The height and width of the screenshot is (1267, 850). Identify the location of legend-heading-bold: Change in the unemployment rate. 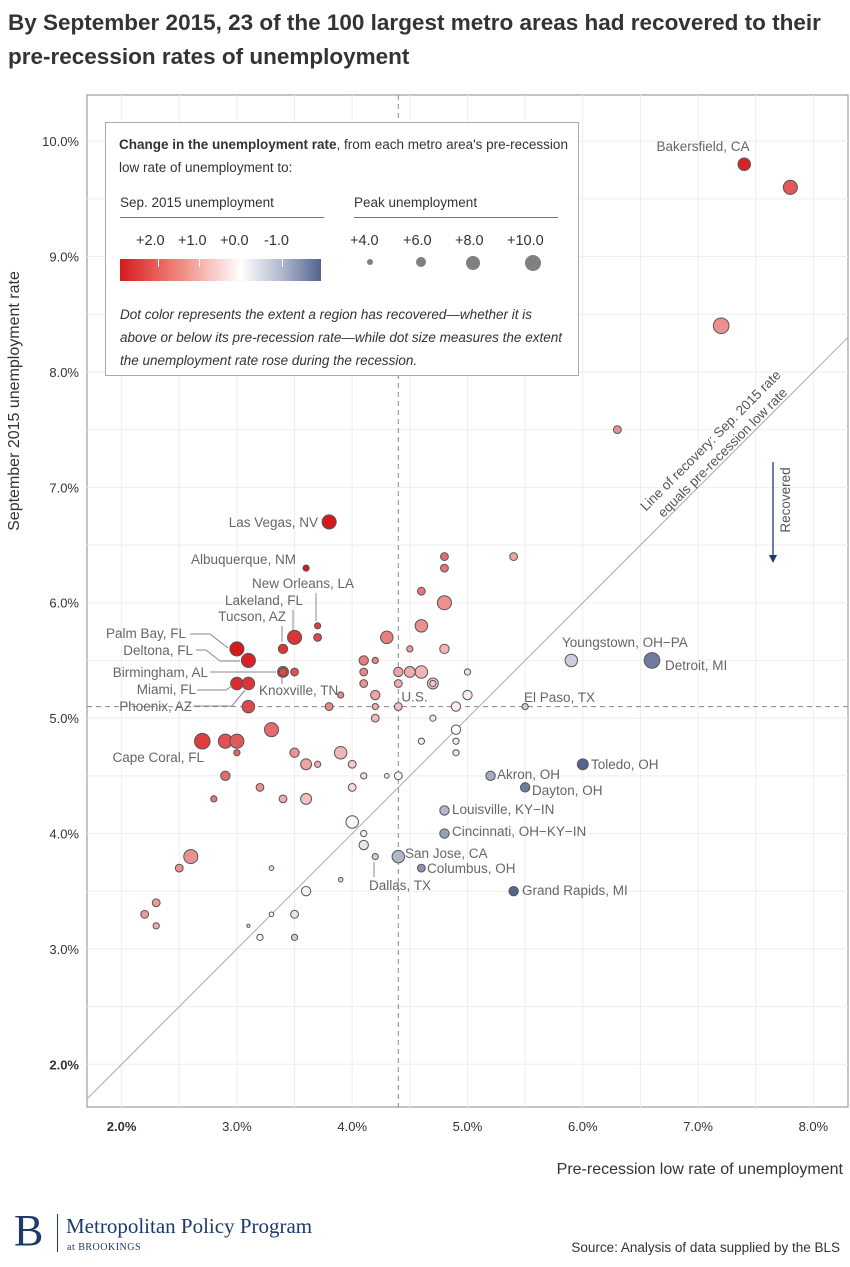
(228, 144).